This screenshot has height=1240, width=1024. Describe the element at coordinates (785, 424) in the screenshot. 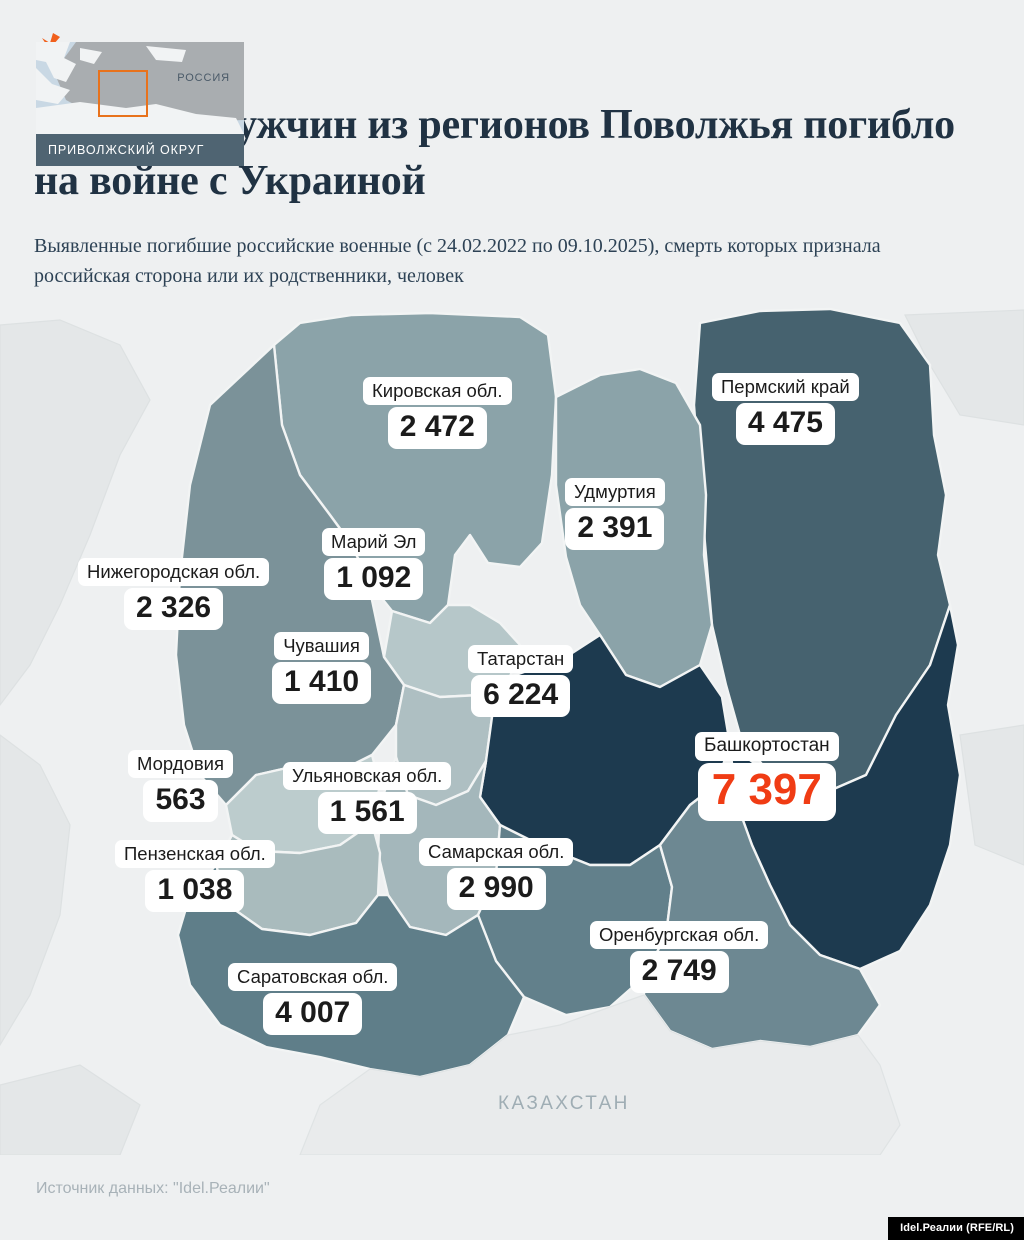

I see `region-value: 4 475` at that location.